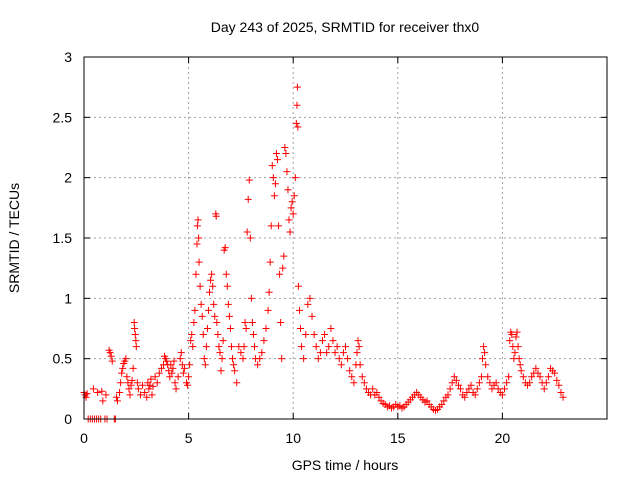  What do you see at coordinates (14, 238) in the screenshot?
I see `y-axis-label: SRMTID / TECUs` at bounding box center [14, 238].